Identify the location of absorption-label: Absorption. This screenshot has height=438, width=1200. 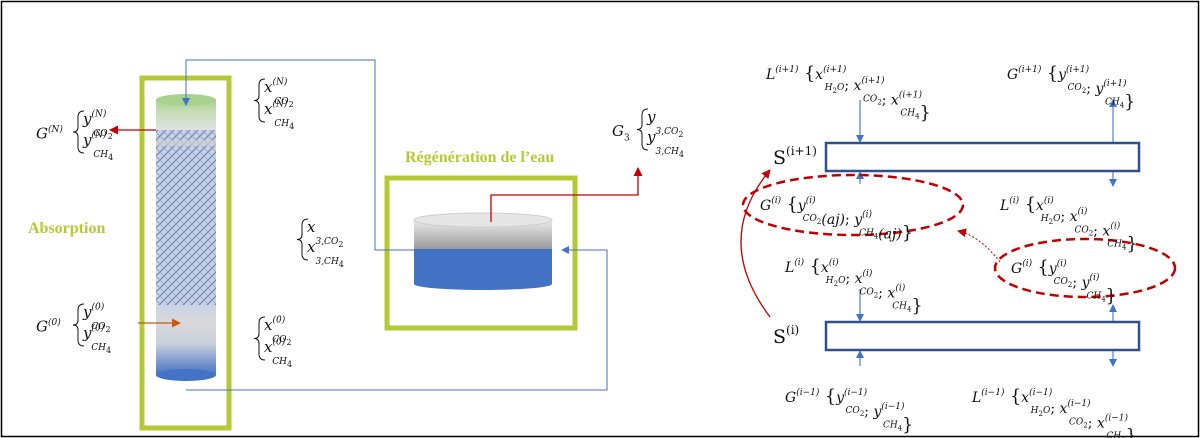
(66, 228).